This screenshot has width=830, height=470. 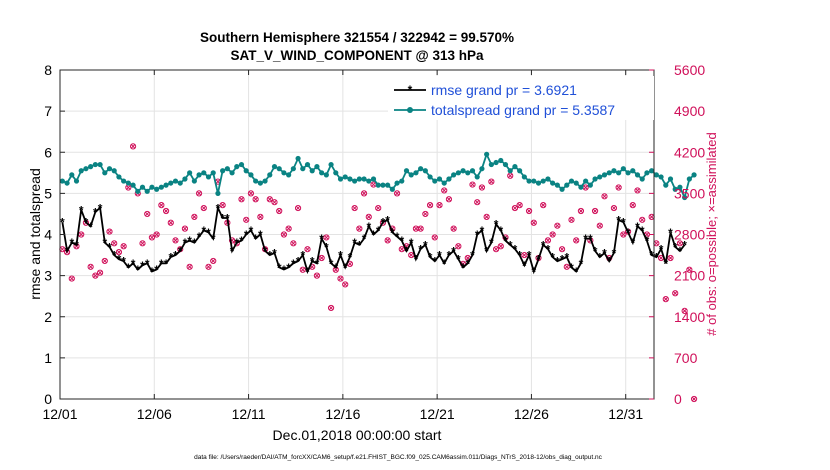 What do you see at coordinates (531, 414) in the screenshot?
I see `x-tick-label: 12/26` at bounding box center [531, 414].